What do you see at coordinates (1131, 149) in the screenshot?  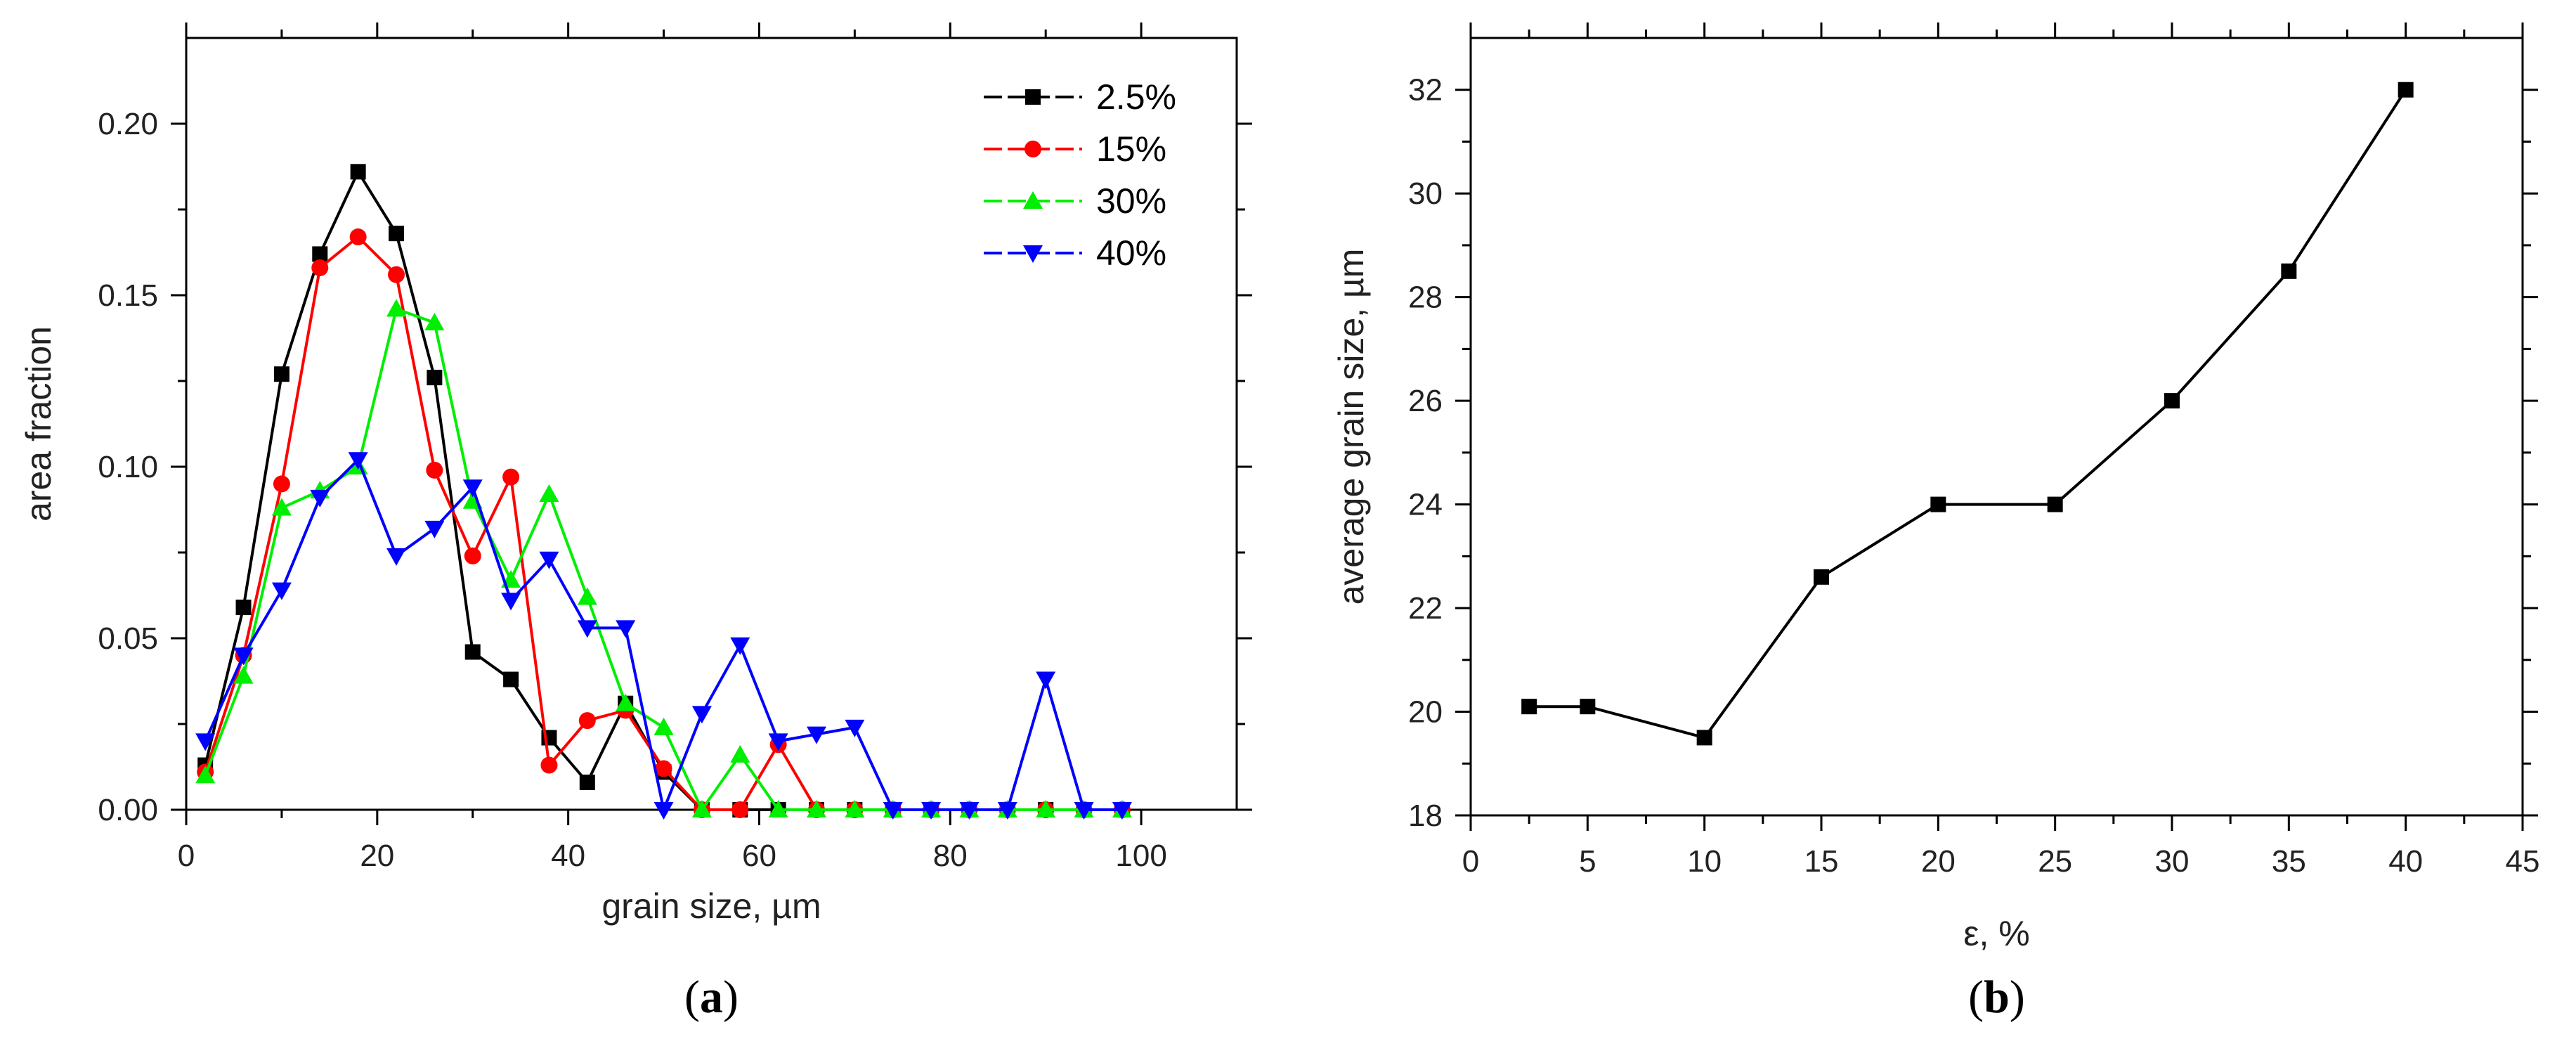 I see `legend-label: 15%` at bounding box center [1131, 149].